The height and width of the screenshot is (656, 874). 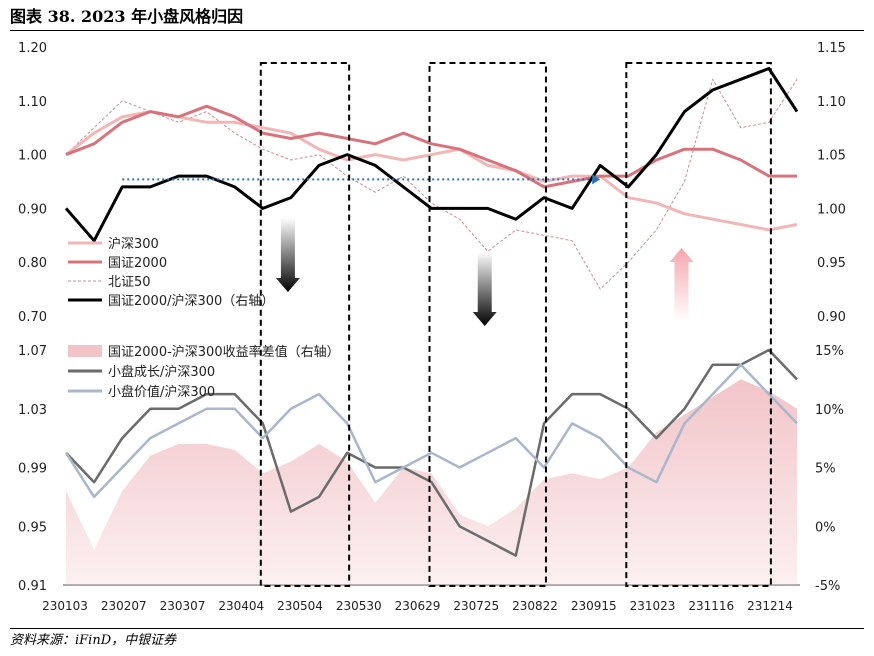 What do you see at coordinates (241, 606) in the screenshot?
I see `x-axis-tick: 230404` at bounding box center [241, 606].